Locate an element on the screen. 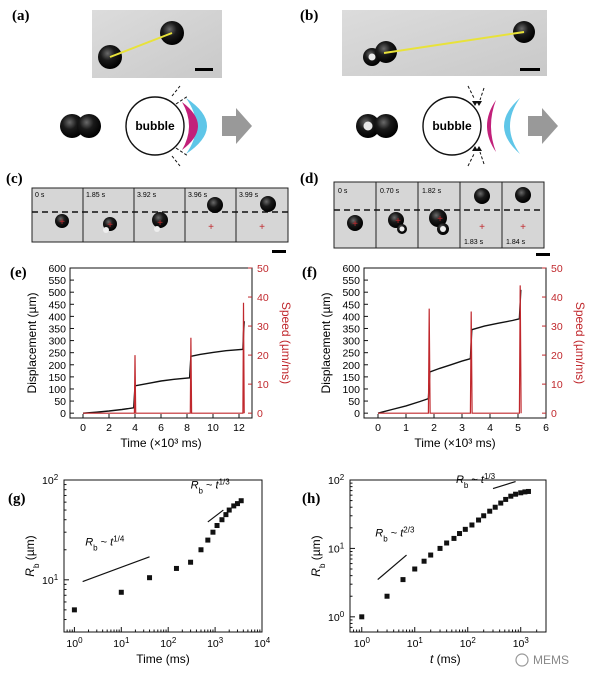  chat-icon is located at coordinates (522, 660).